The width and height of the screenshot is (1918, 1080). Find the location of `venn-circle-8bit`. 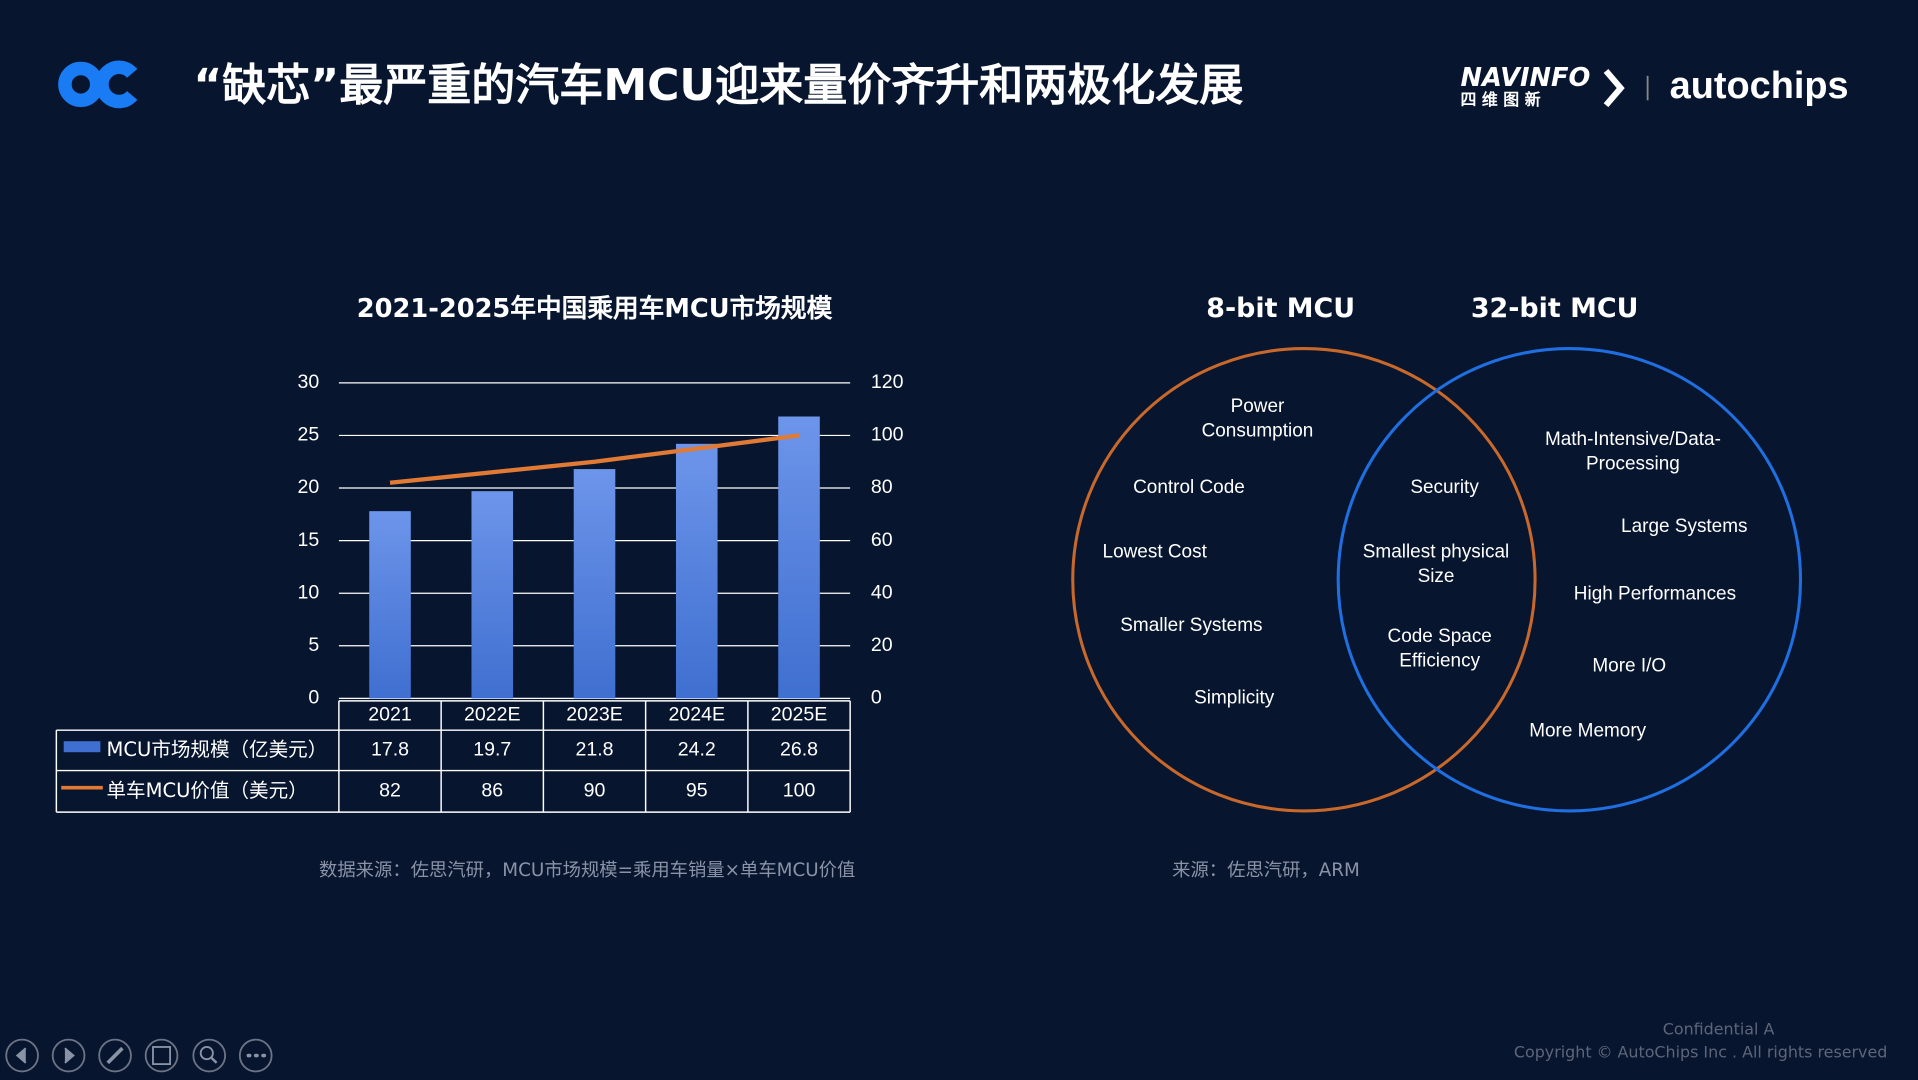

venn-circle-8bit is located at coordinates (1304, 580).